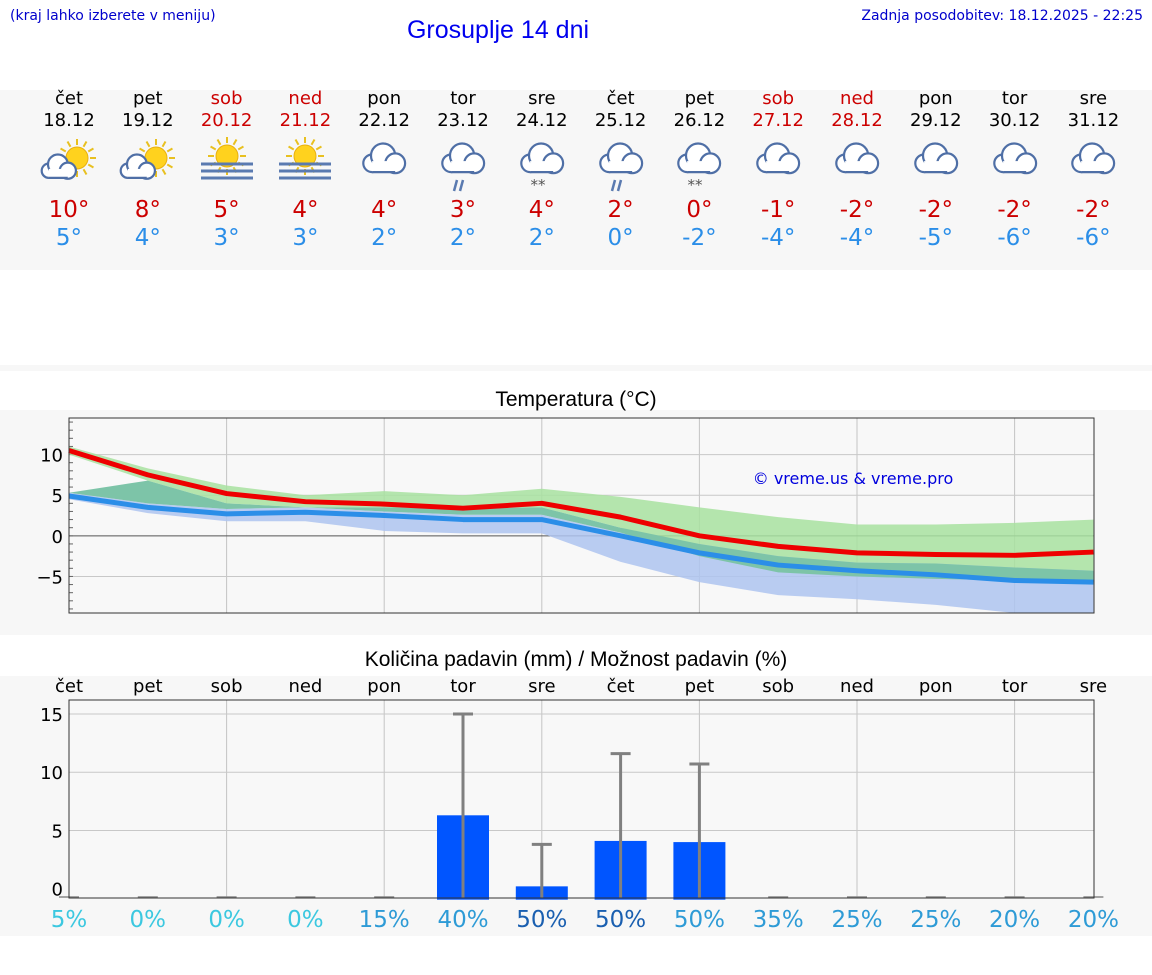 Image resolution: width=1152 pixels, height=975 pixels. Describe the element at coordinates (69, 120) in the screenshot. I see `day-date: 18.12` at that location.